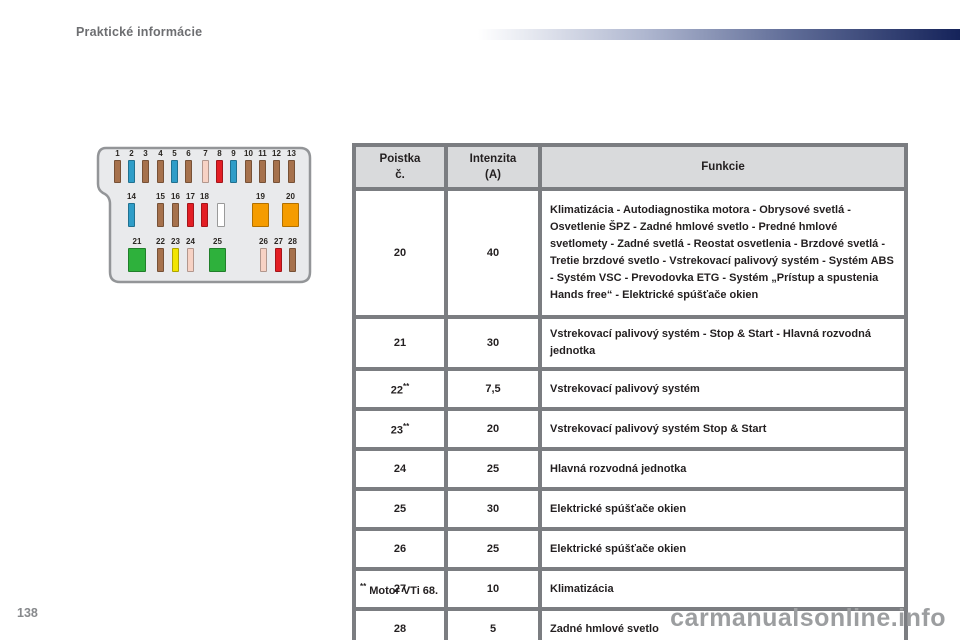  I want to click on function-cell: Vstrekovací palivový systém, so click(723, 389).